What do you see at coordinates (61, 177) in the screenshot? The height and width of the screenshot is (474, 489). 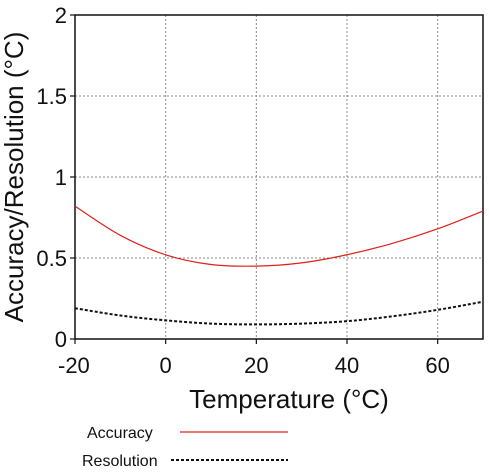 I see `y-tick-label: 1` at bounding box center [61, 177].